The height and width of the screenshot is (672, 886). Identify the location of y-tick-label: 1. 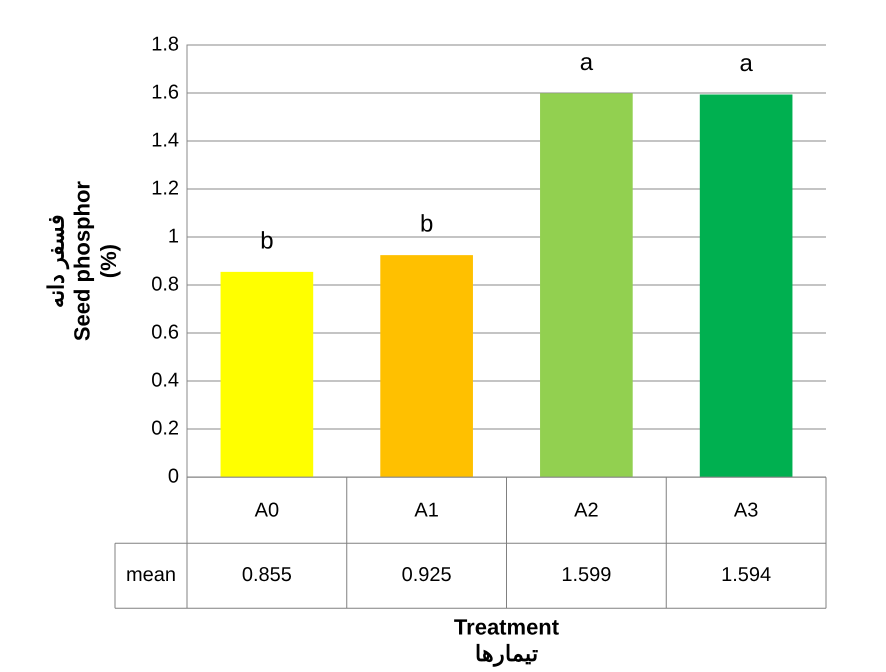
(174, 237).